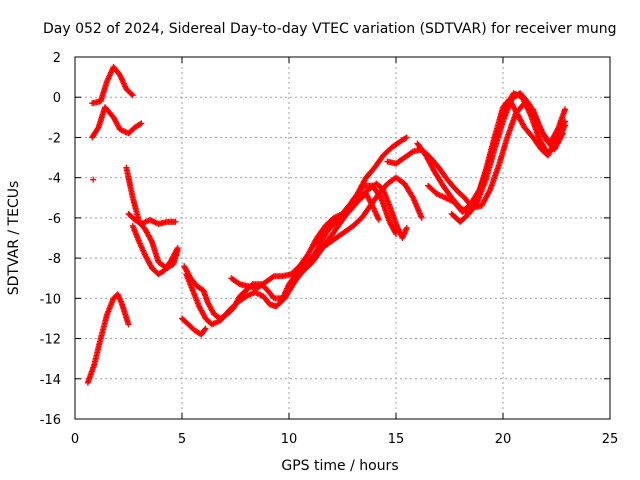 This screenshot has height=480, width=640. I want to click on y-tick-label: -6, so click(54, 219).